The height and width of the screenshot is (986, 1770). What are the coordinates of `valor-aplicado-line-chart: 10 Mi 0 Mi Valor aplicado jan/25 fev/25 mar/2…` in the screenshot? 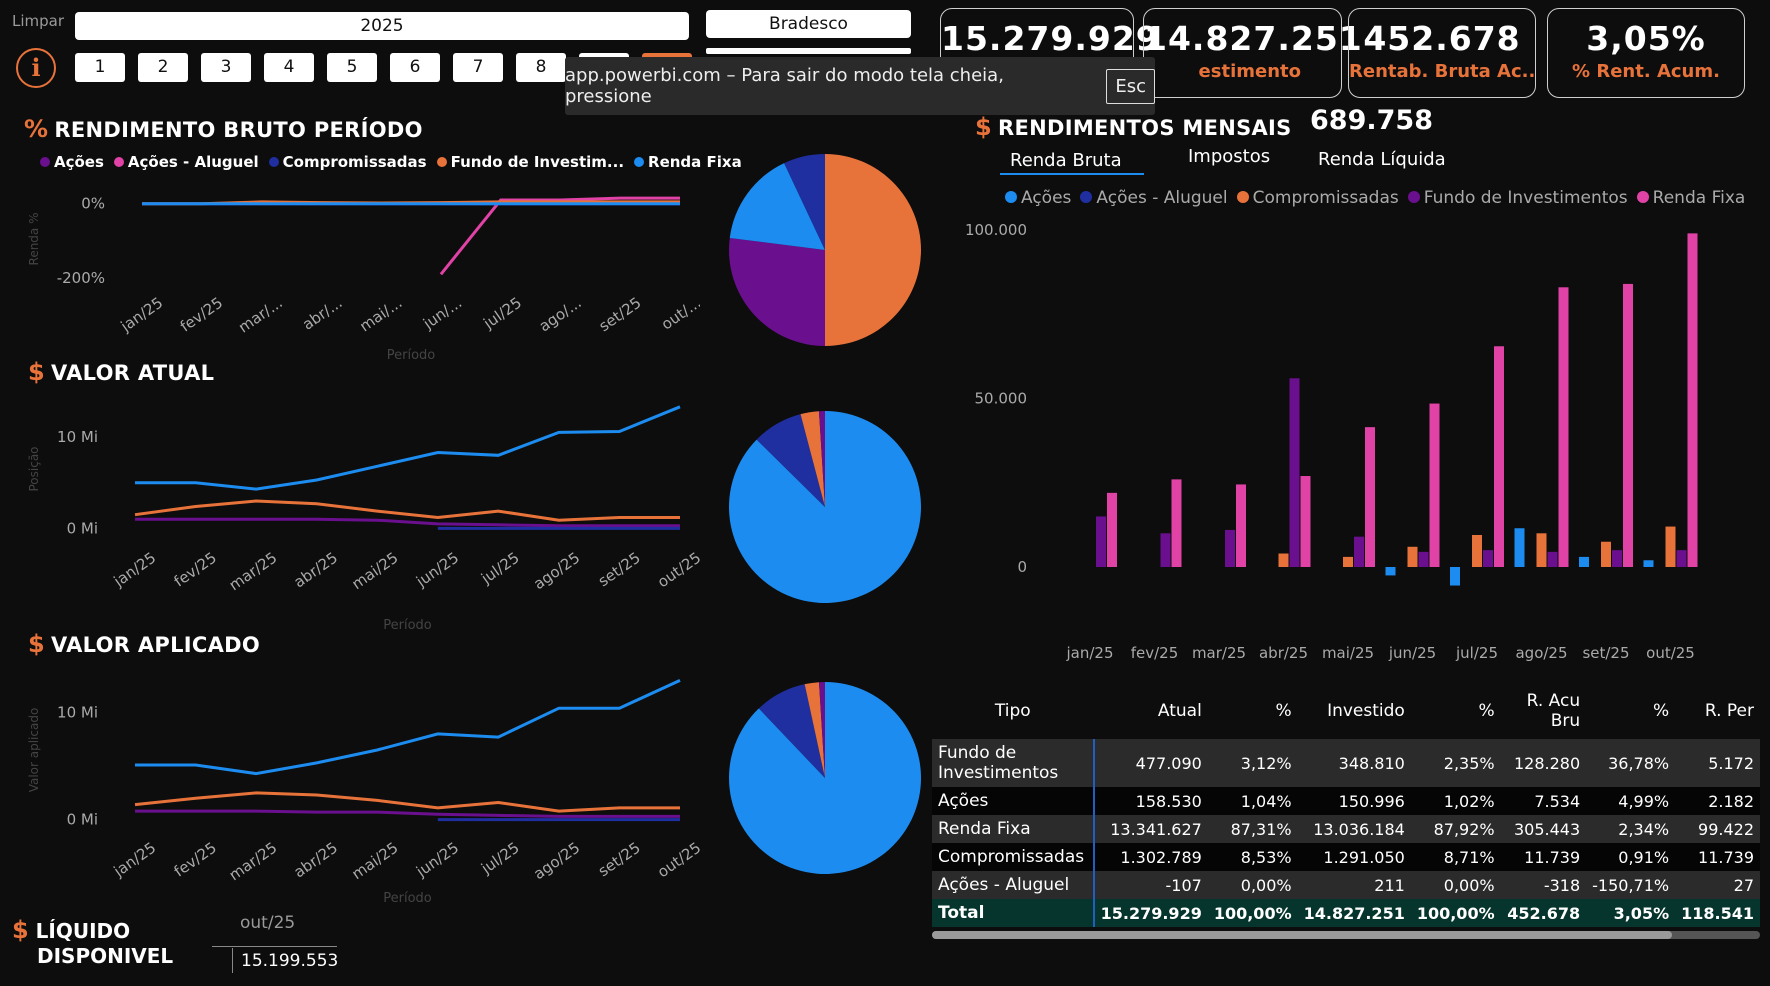 It's located at (360, 787).